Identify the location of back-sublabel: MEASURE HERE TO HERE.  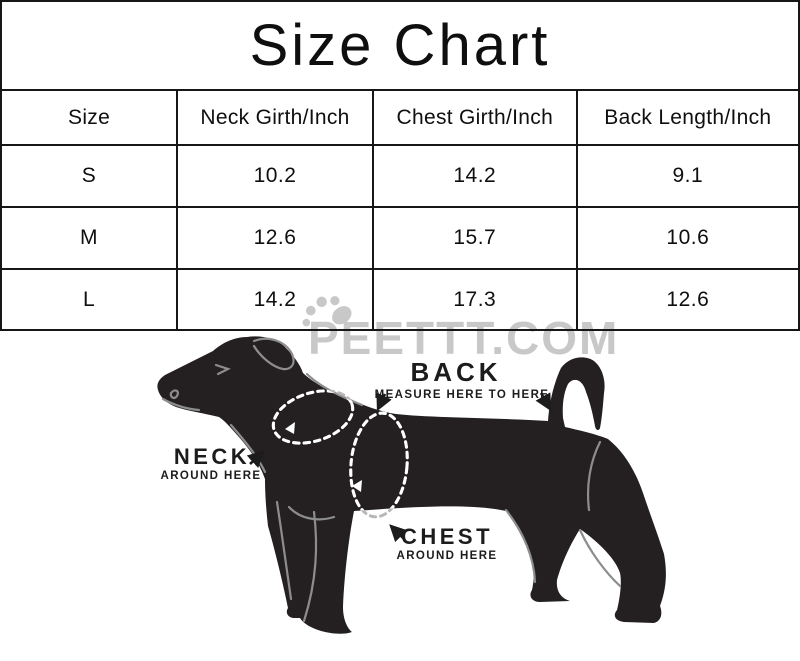
(462, 395).